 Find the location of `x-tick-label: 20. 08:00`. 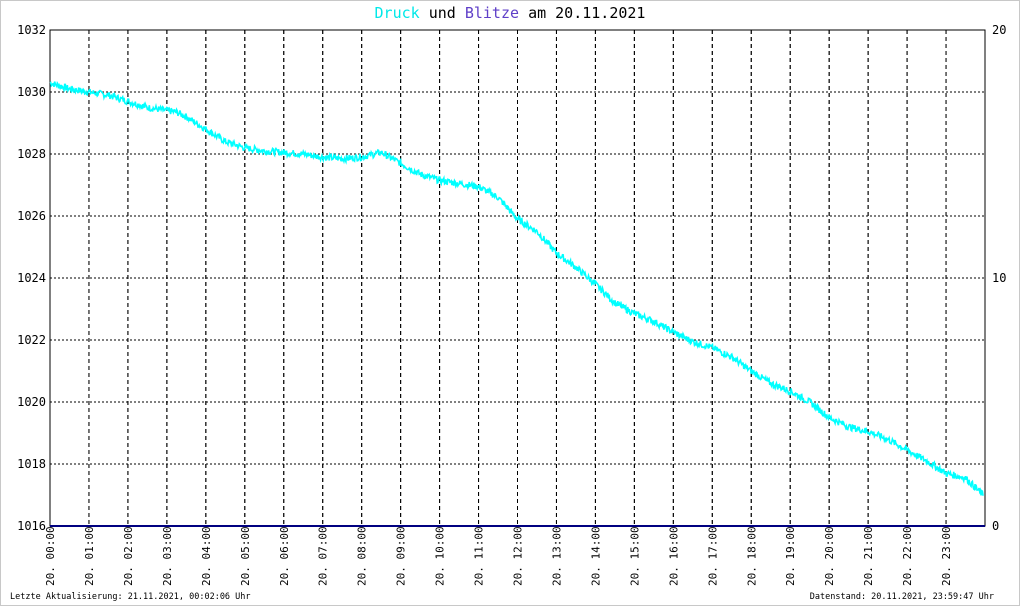

x-tick-label: 20. 08:00 is located at coordinates (362, 556).